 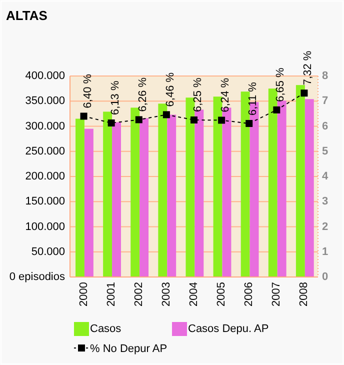 What do you see at coordinates (325, 176) in the screenshot?
I see `y2-tick-label: 4` at bounding box center [325, 176].